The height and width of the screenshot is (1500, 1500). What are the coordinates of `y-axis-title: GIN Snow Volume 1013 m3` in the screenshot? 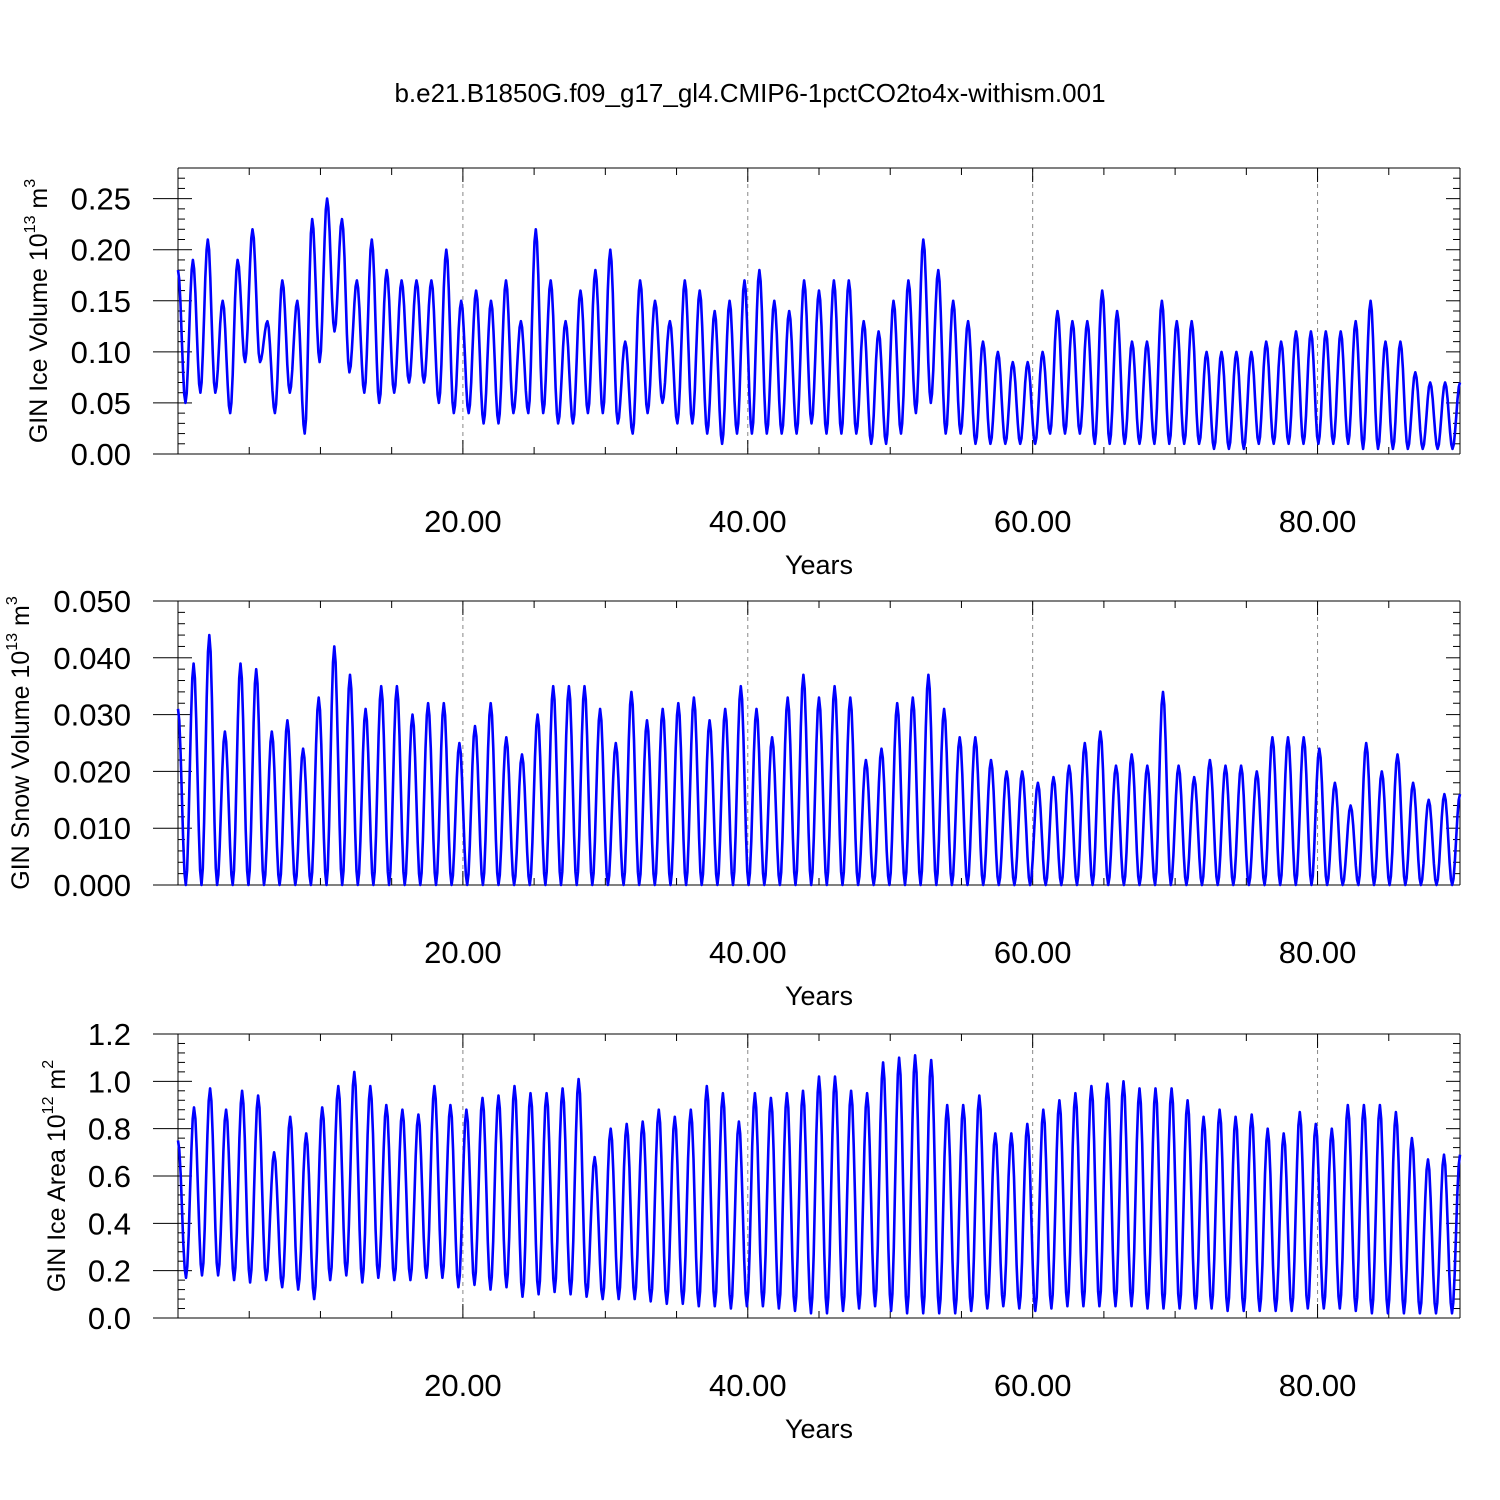 It's located at (19, 743).